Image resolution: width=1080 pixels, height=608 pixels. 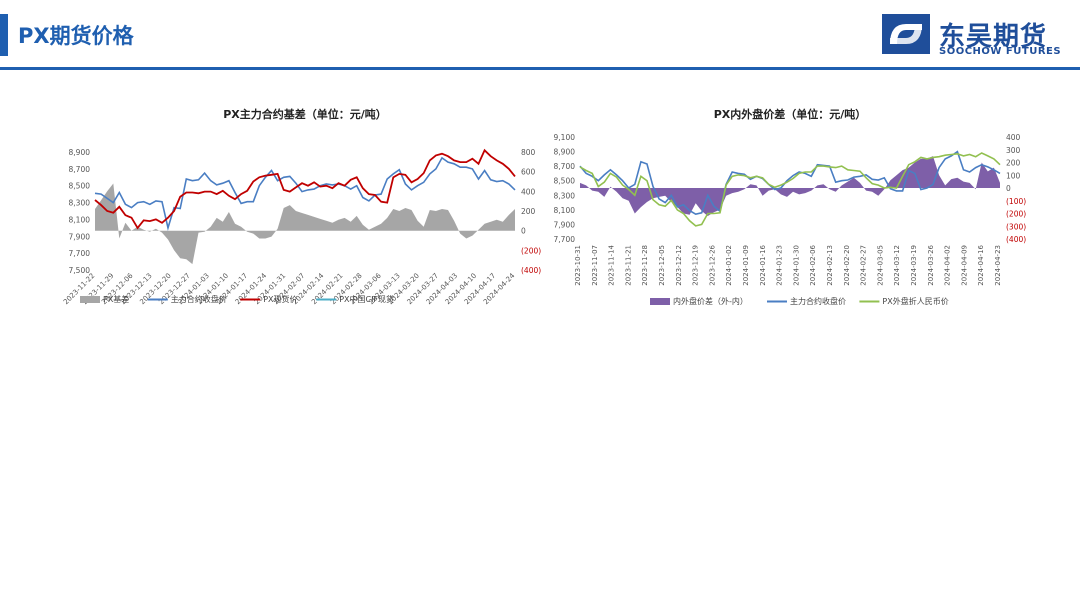 I want to click on x-tick-label: 2023-10-31, so click(x=578, y=265).